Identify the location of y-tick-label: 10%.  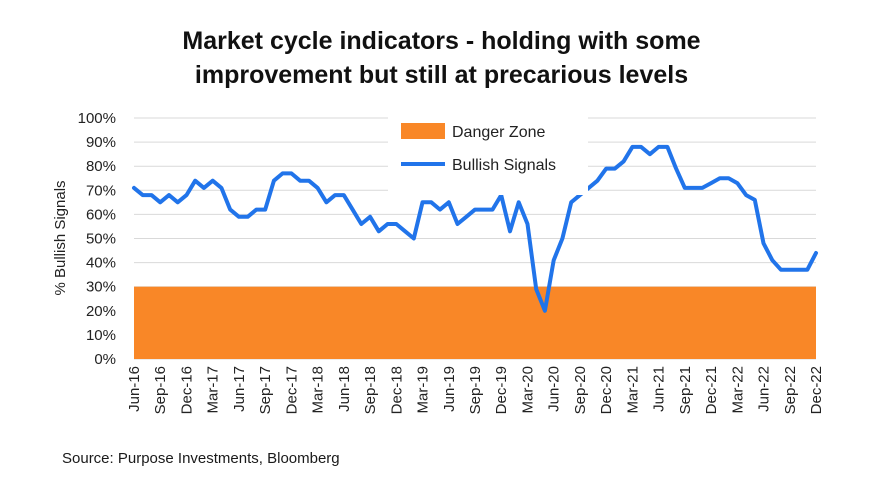
(101, 335).